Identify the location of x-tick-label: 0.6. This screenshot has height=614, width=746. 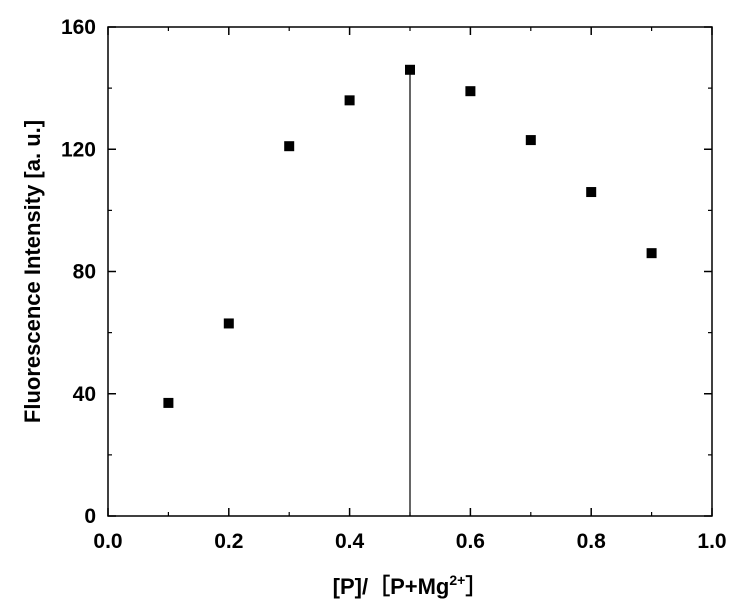
(470, 541).